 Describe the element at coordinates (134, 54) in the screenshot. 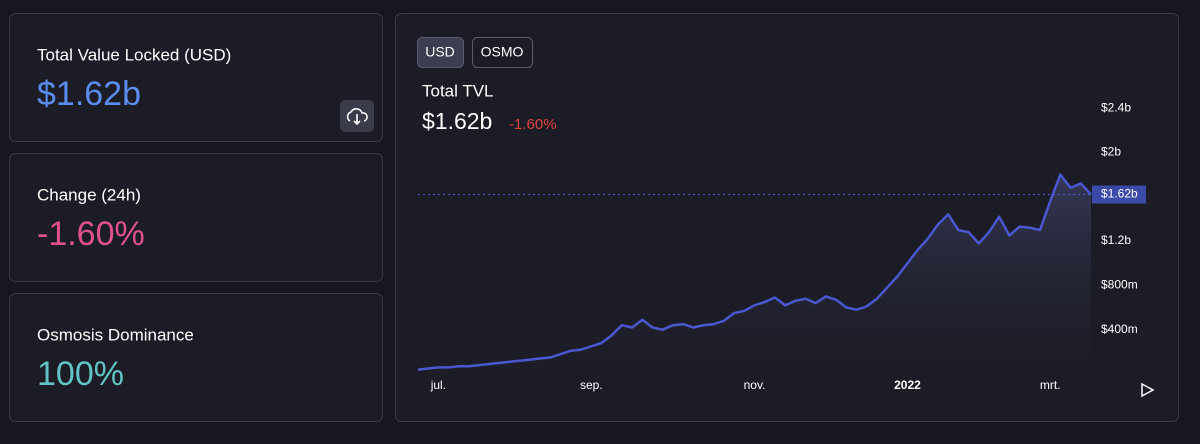

I see `card-label: Total Value Locked (USD)` at that location.